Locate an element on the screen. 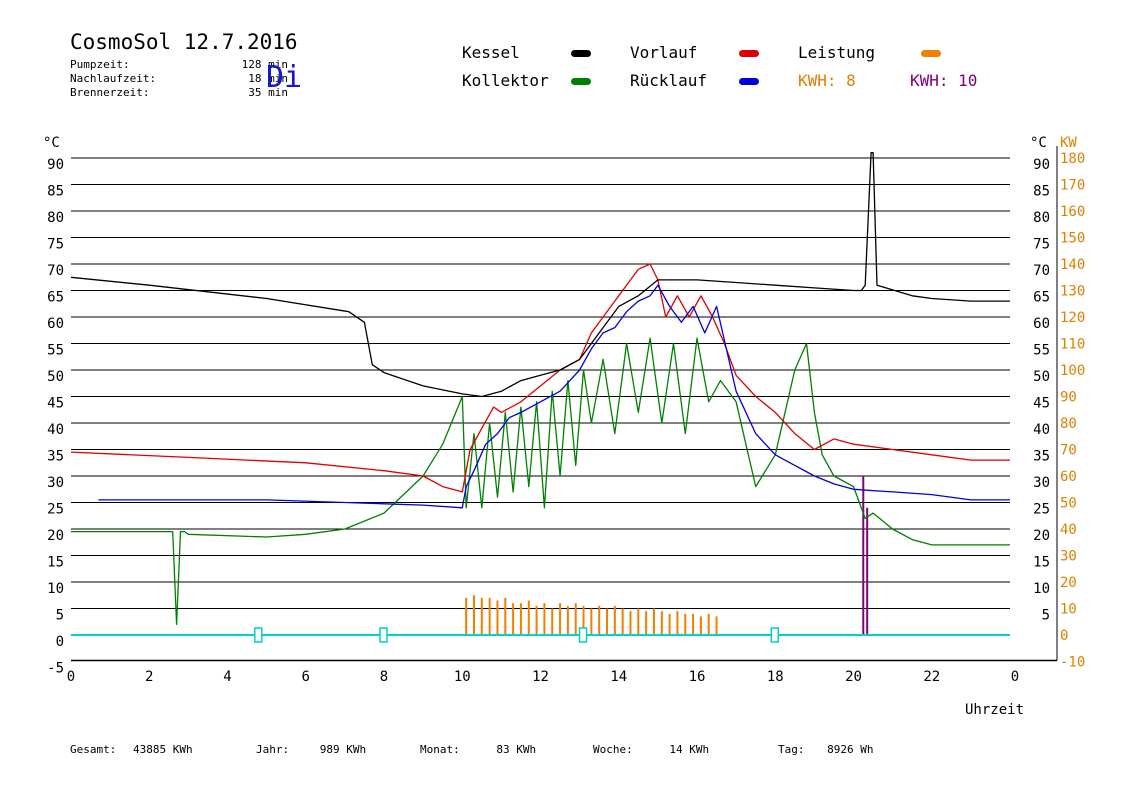 This screenshot has width=1148, height=812. x-tick-label: 22 is located at coordinates (931, 677).